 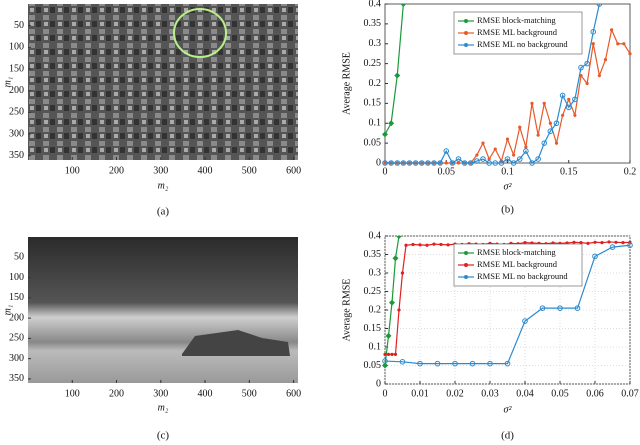 I want to click on x-tick-label: 0.05, so click(x=447, y=171).